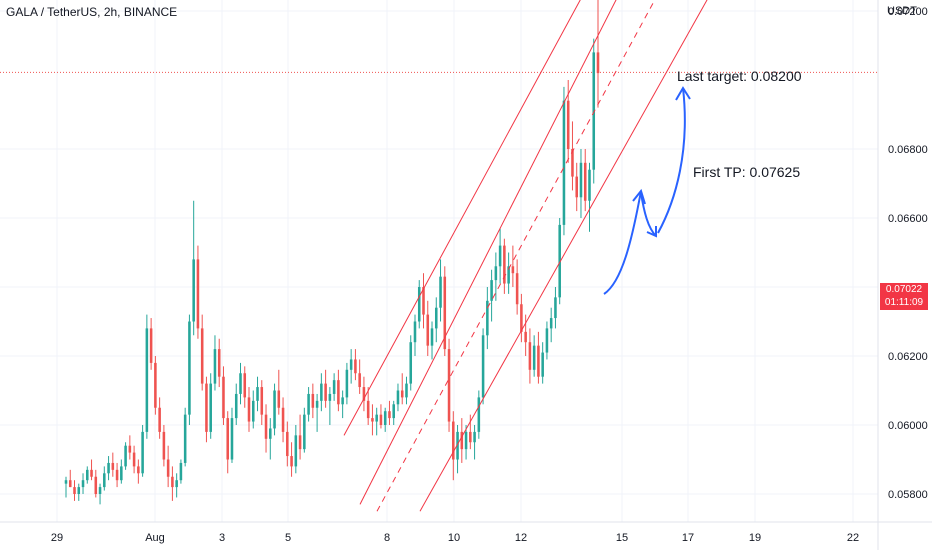 Image resolution: width=932 pixels, height=555 pixels. I want to click on y-tick-label: 0.06600, so click(908, 219).